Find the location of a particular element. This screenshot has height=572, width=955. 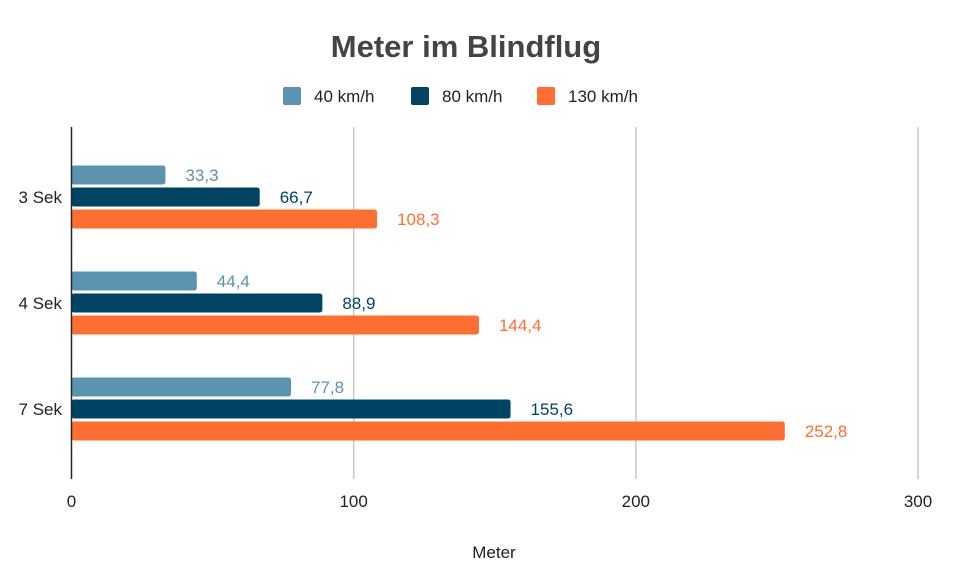

data-label-0-1: 66,7 is located at coordinates (296, 197).